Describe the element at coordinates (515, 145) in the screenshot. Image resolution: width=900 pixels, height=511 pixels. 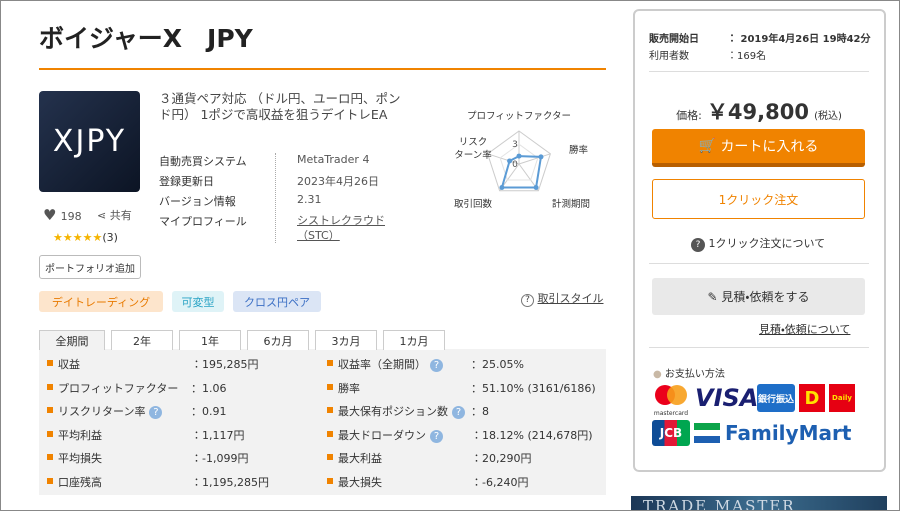
I see `radar-tick-label: 3` at that location.